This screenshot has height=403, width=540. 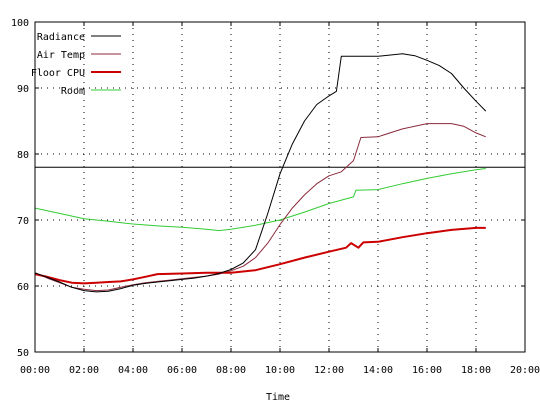 What do you see at coordinates (476, 370) in the screenshot?
I see `x-tick-label: 18:00` at bounding box center [476, 370].